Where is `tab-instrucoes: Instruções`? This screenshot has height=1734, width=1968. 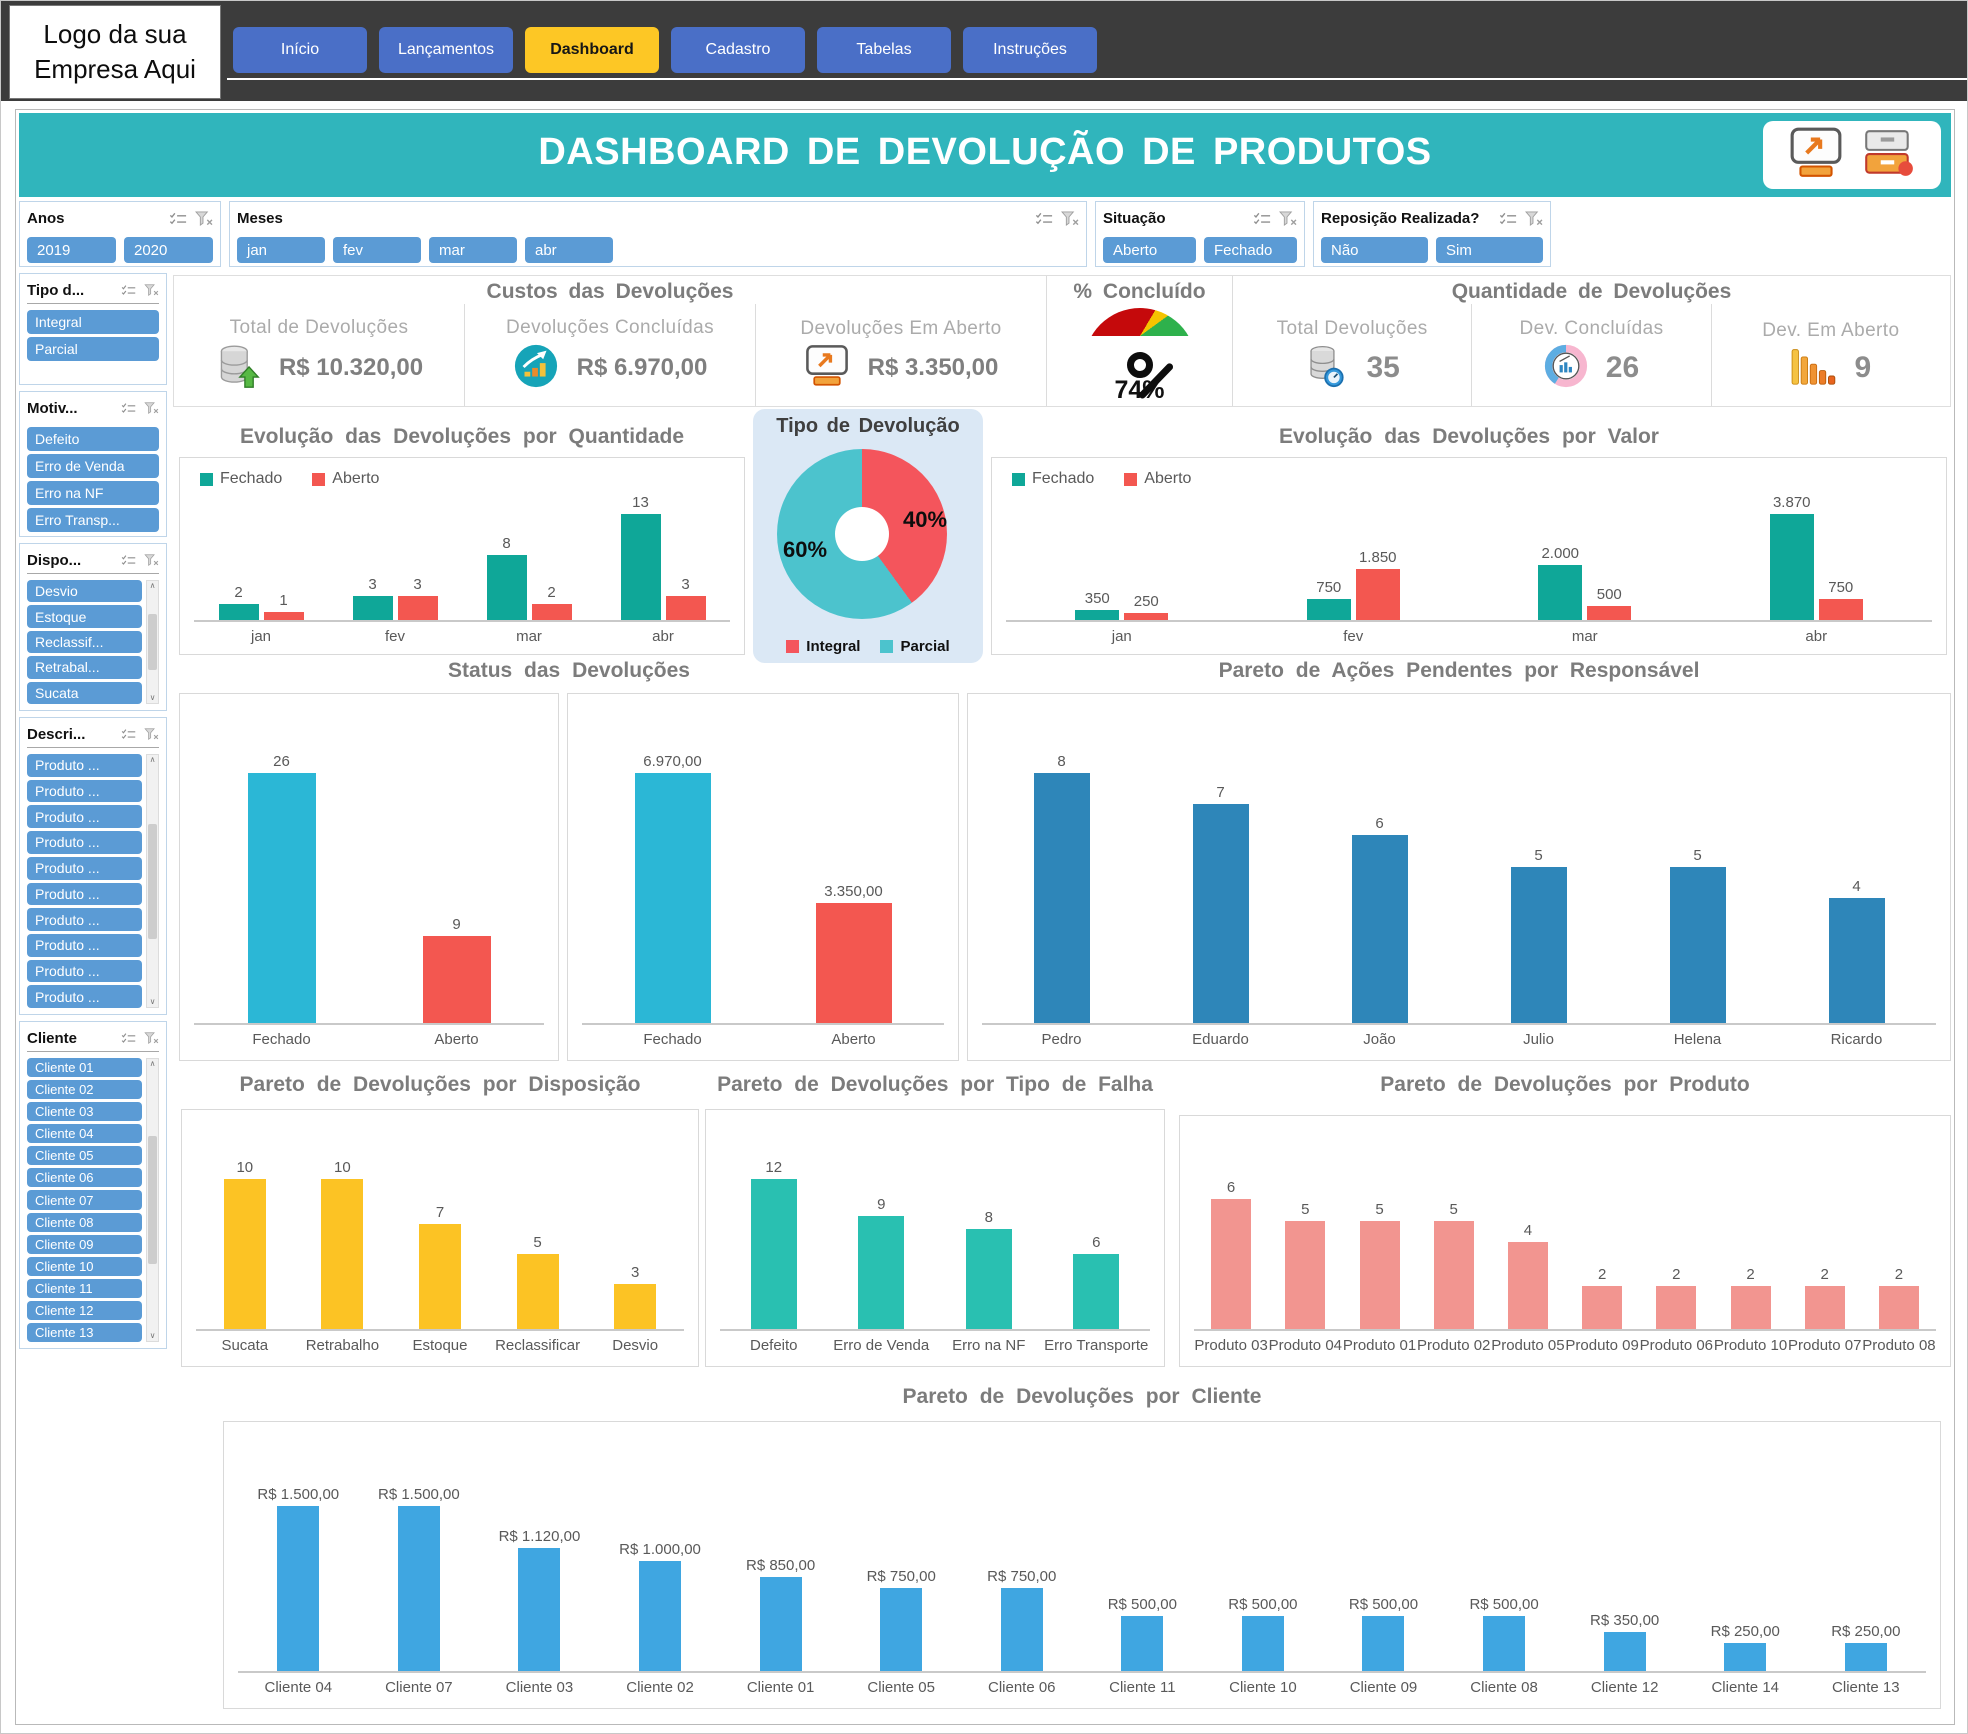
tab-instrucoes: Instruções is located at coordinates (1030, 50).